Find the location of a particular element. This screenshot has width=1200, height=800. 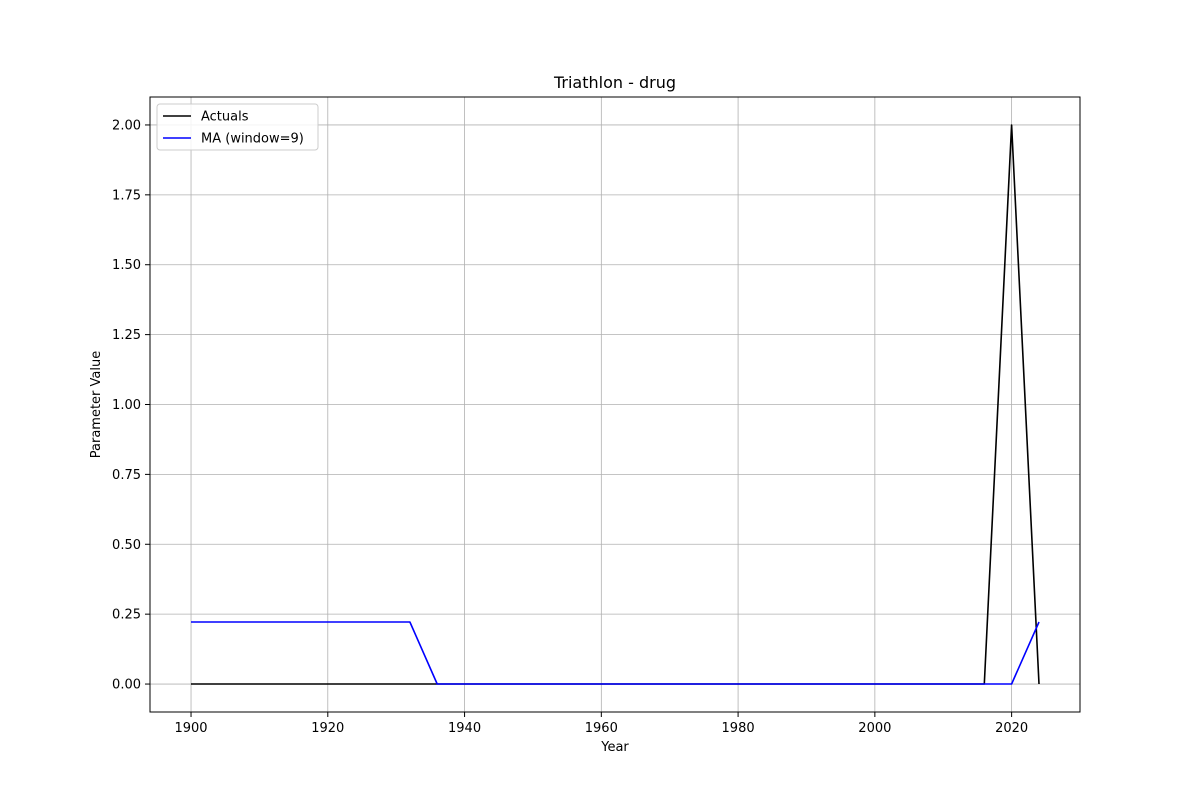

x-tick-label: 1920 is located at coordinates (327, 728).